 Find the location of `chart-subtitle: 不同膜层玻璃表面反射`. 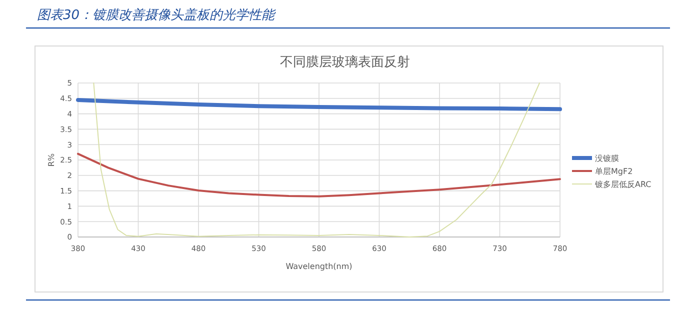

chart-subtitle: 不同膜层玻璃表面反射 is located at coordinates (345, 62).